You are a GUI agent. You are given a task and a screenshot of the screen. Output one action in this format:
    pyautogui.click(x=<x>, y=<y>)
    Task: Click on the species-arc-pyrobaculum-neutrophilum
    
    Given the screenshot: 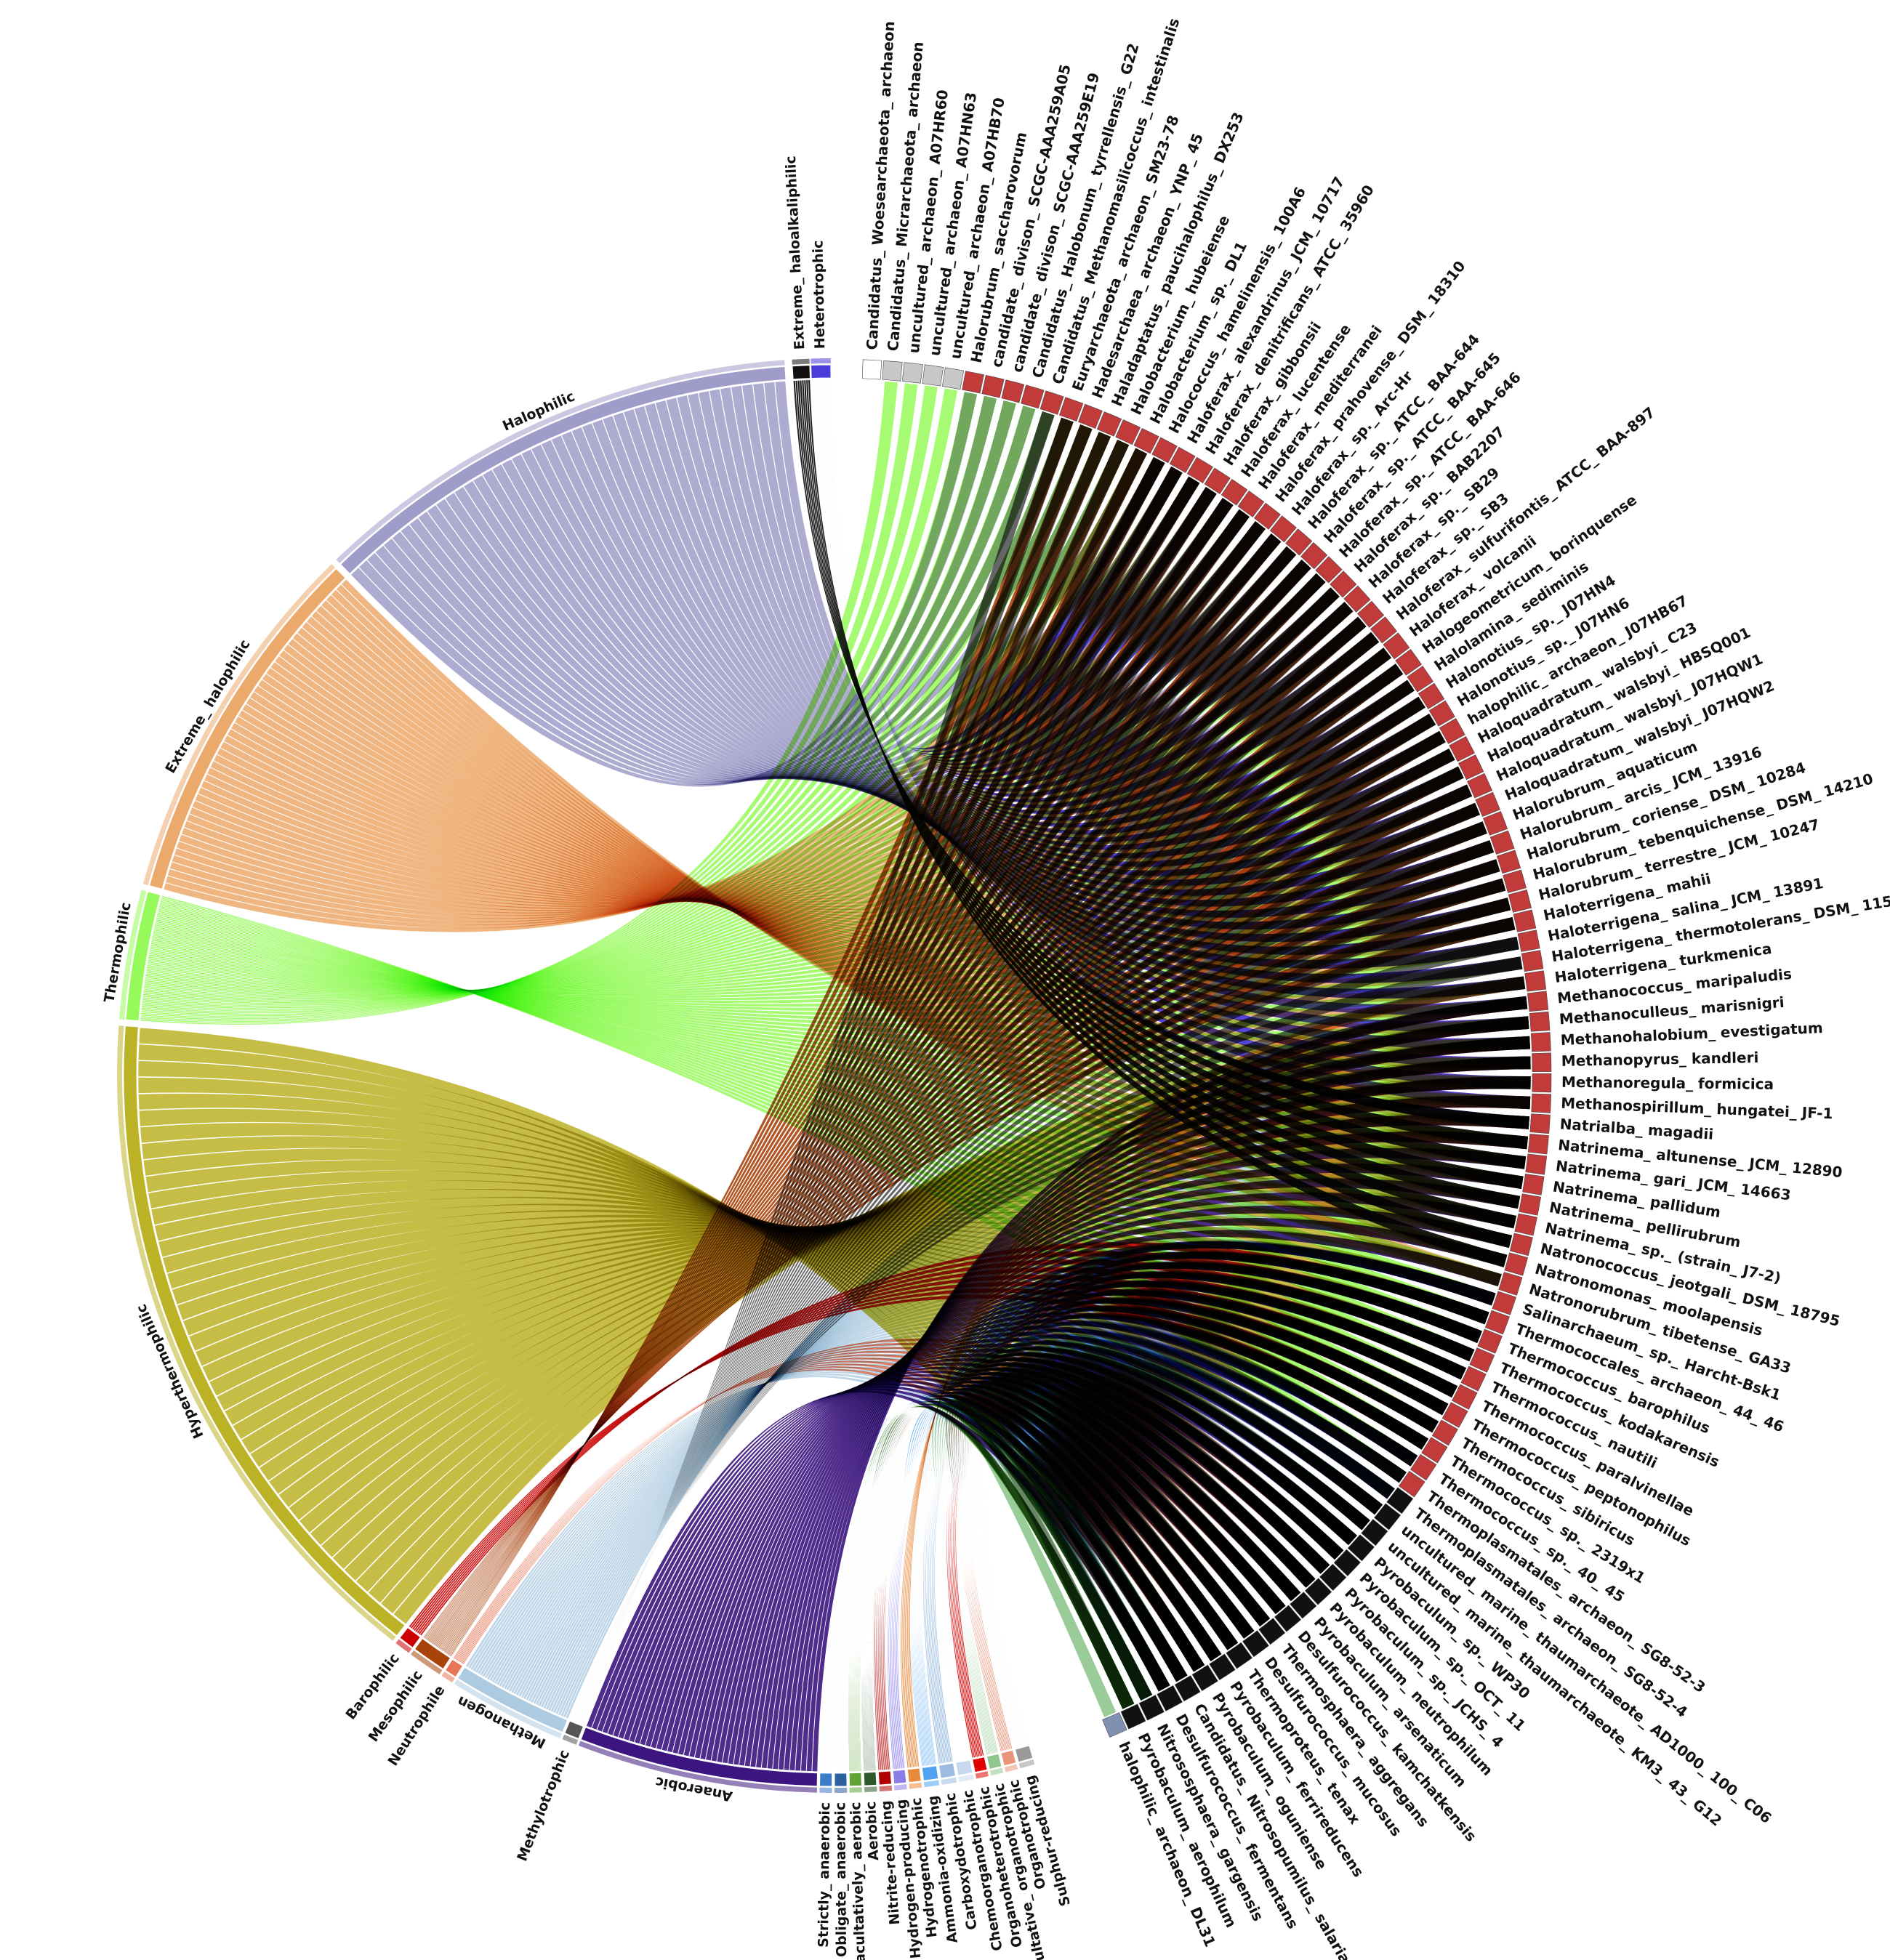 What is the action you would take?
    pyautogui.click(x=1318, y=1591)
    